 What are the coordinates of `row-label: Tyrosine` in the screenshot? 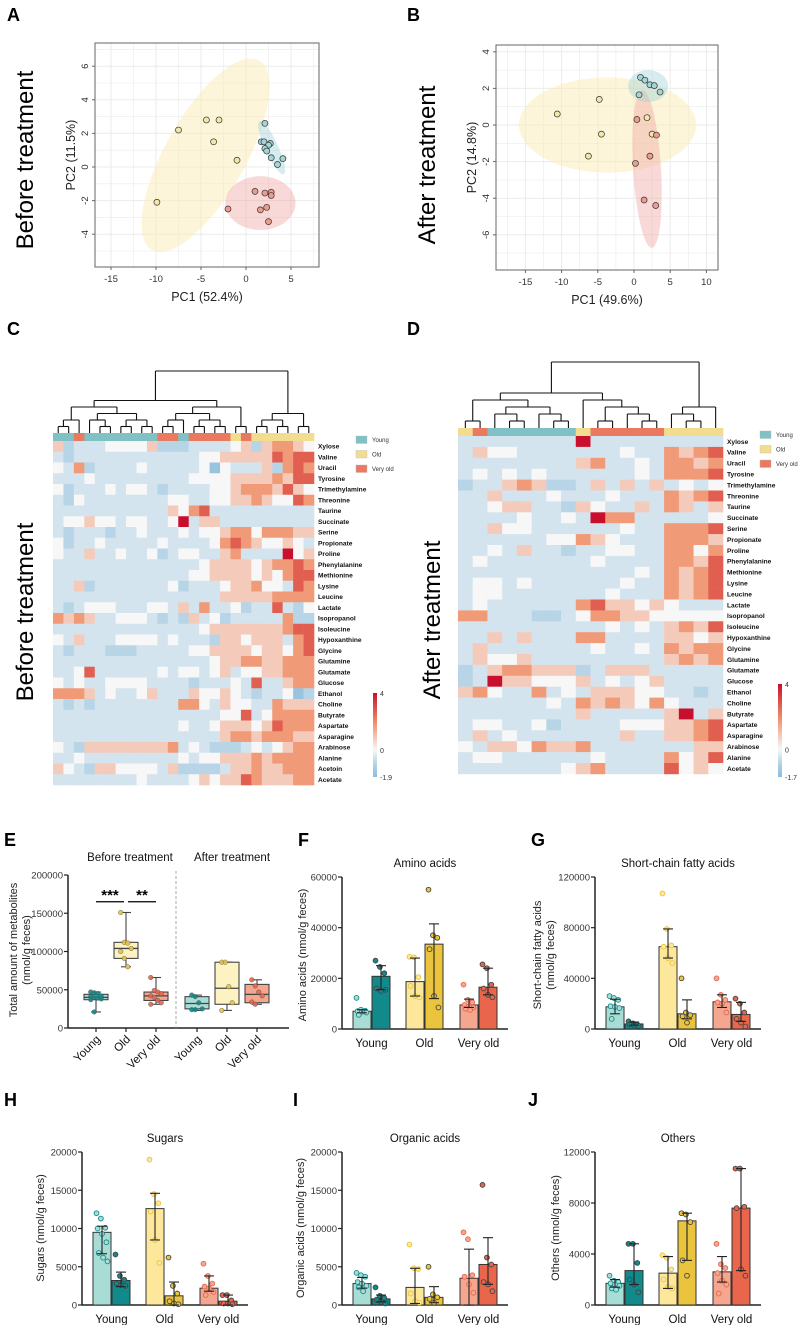 It's located at (740, 475).